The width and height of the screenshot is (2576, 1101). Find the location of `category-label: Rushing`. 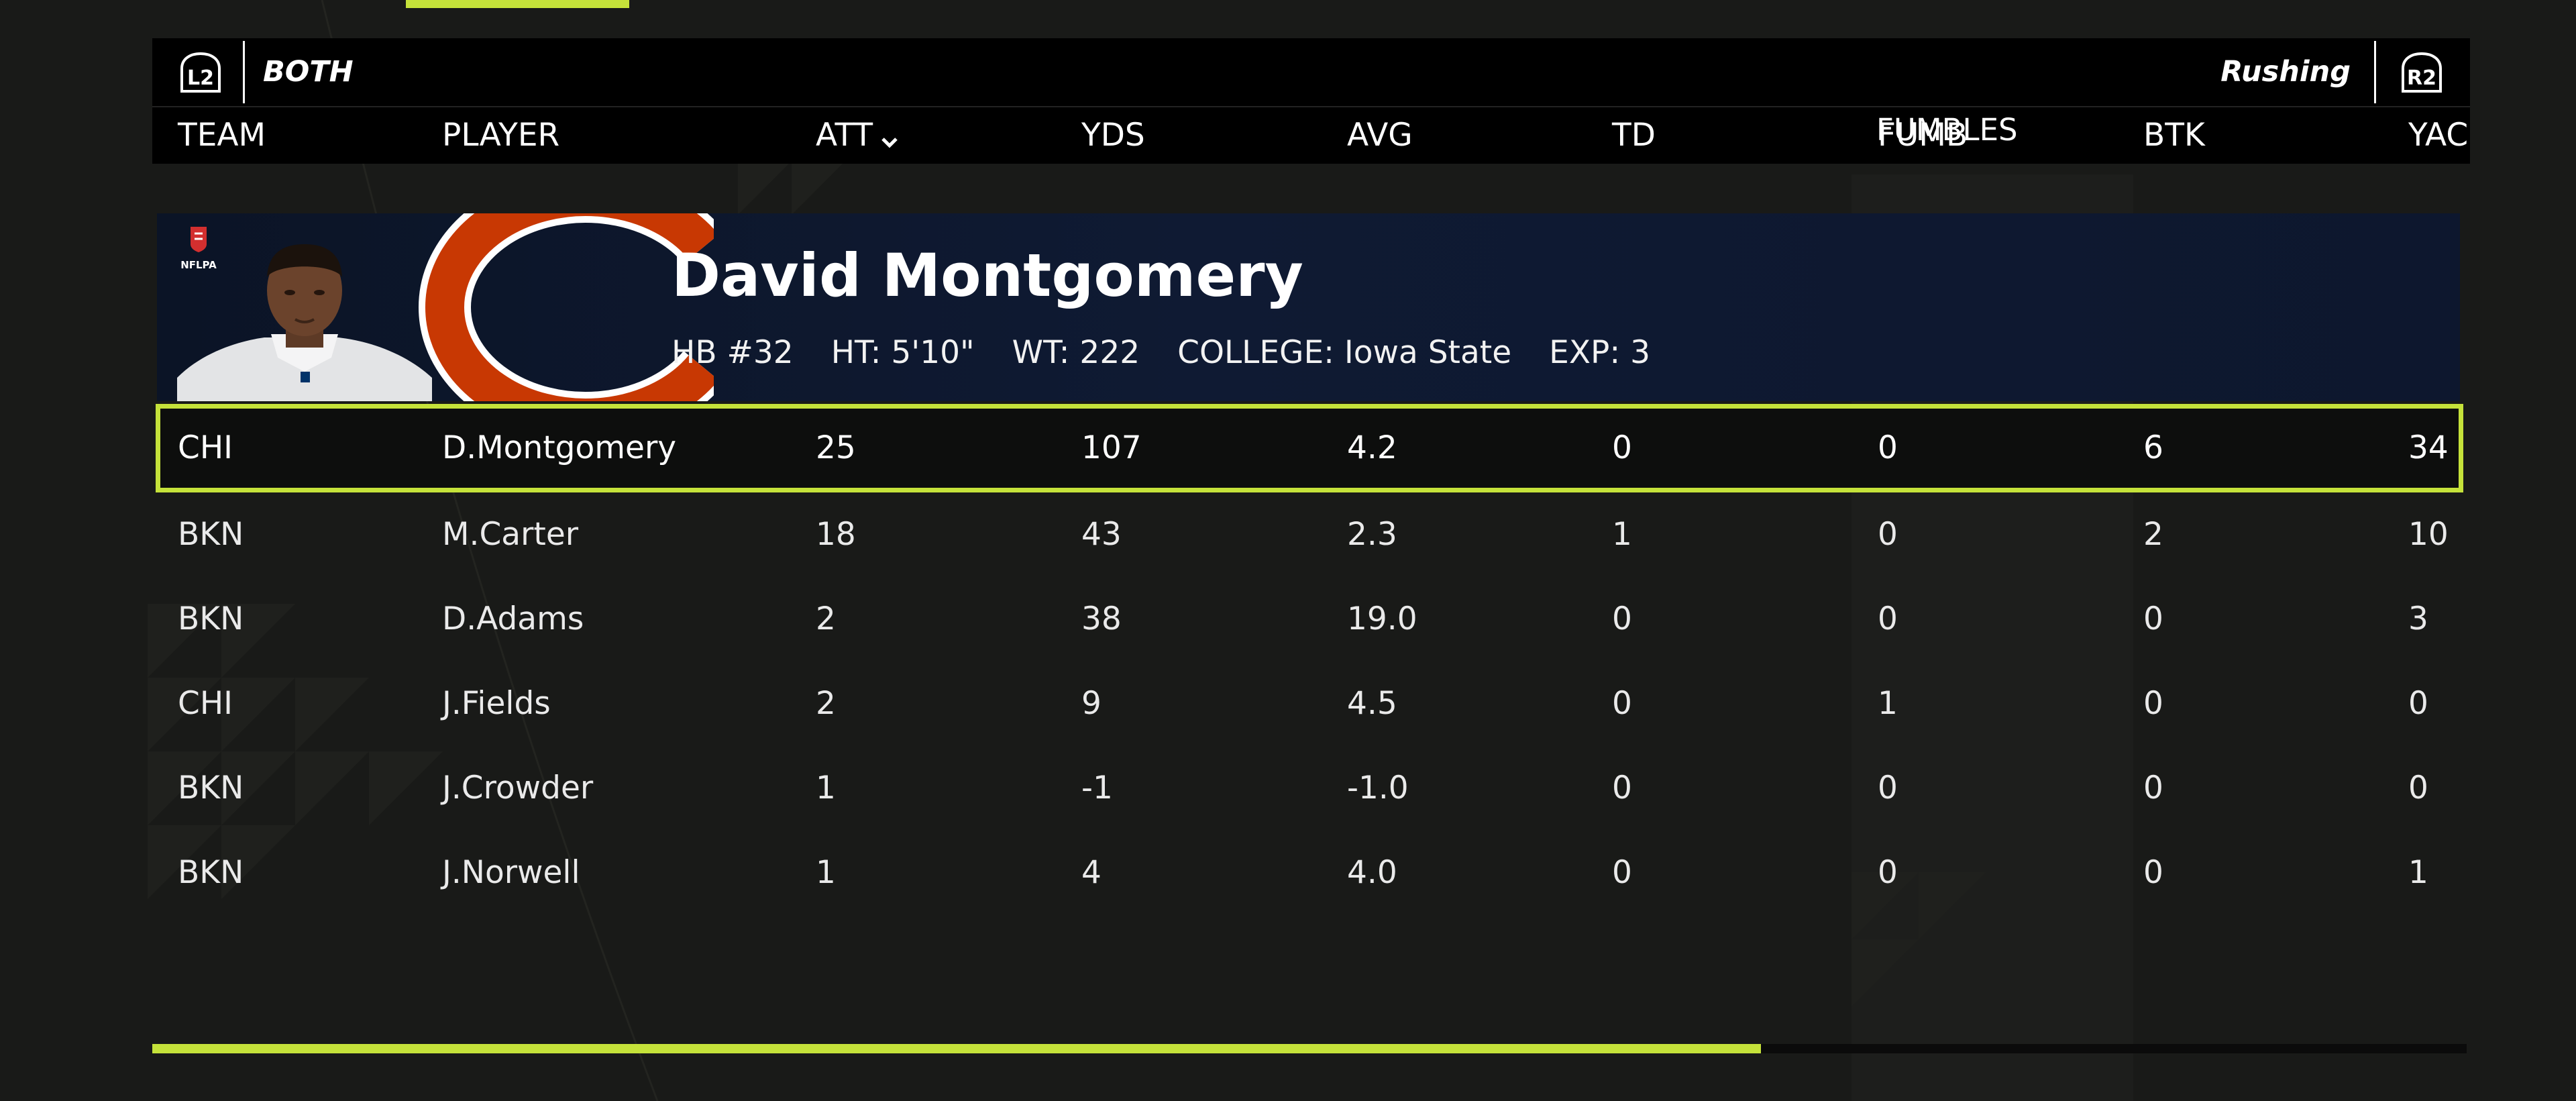

category-label: Rushing is located at coordinates (2285, 72).